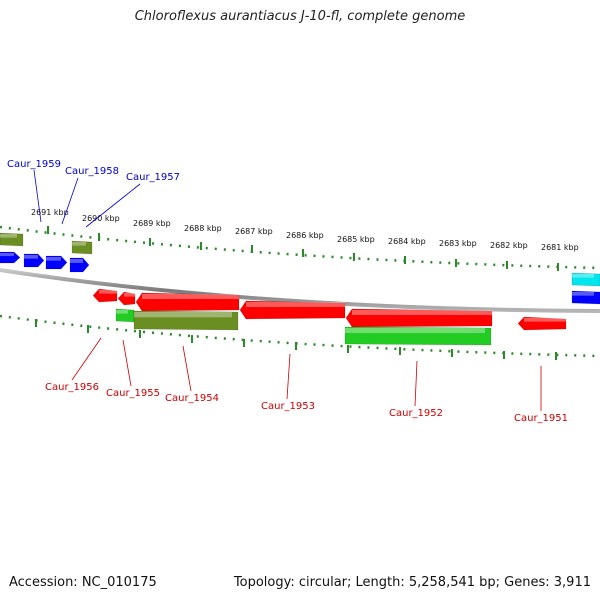 The width and height of the screenshot is (600, 600). I want to click on gene-label: Caur_1953, so click(288, 406).